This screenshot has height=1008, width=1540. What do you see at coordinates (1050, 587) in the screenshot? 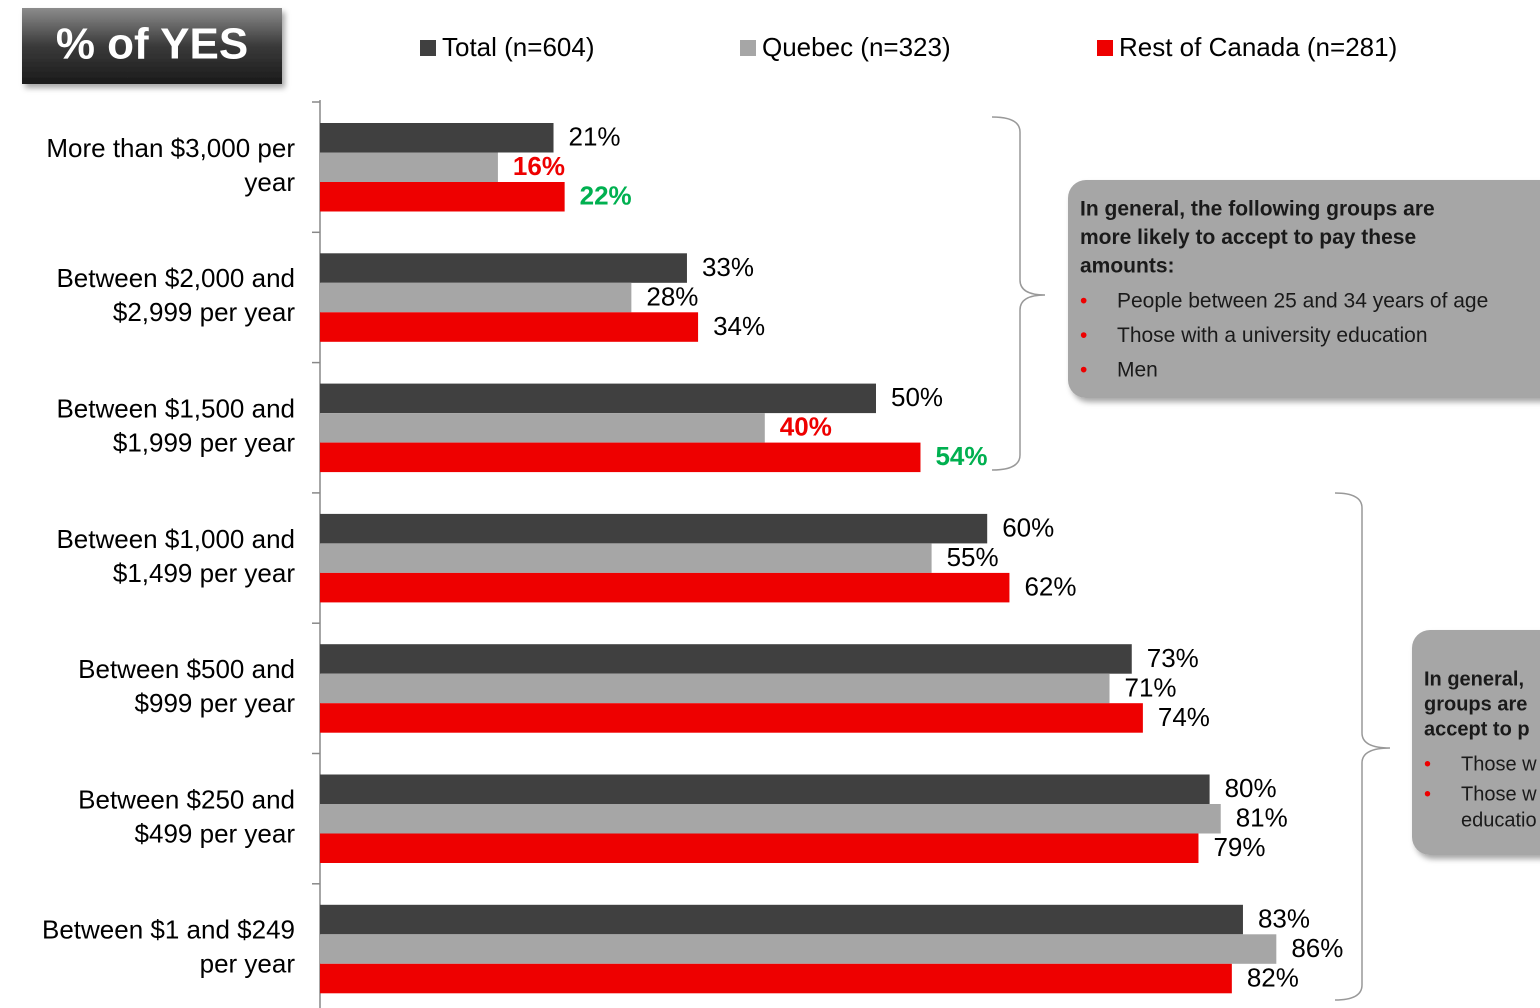
I see `data-label: 62%` at bounding box center [1050, 587].